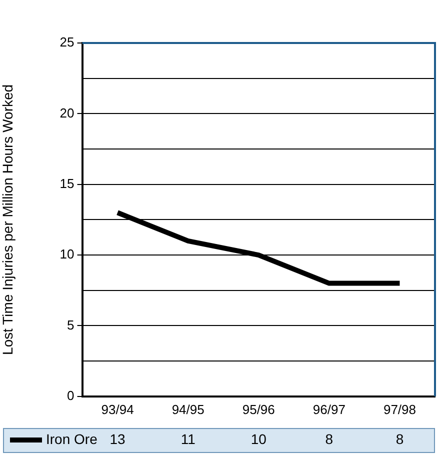 The width and height of the screenshot is (438, 458). Describe the element at coordinates (72, 438) in the screenshot. I see `legend-label: Iron Ore` at that location.